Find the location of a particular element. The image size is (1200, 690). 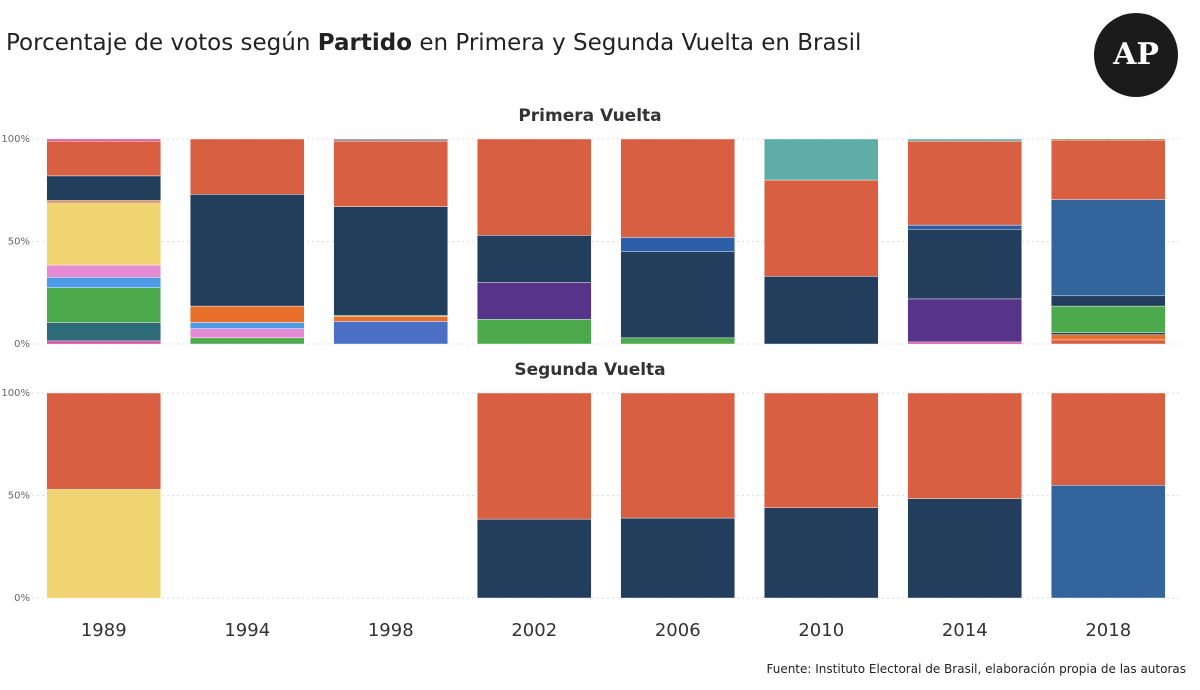

subtitle: Segunda Vuelta is located at coordinates (589, 370).